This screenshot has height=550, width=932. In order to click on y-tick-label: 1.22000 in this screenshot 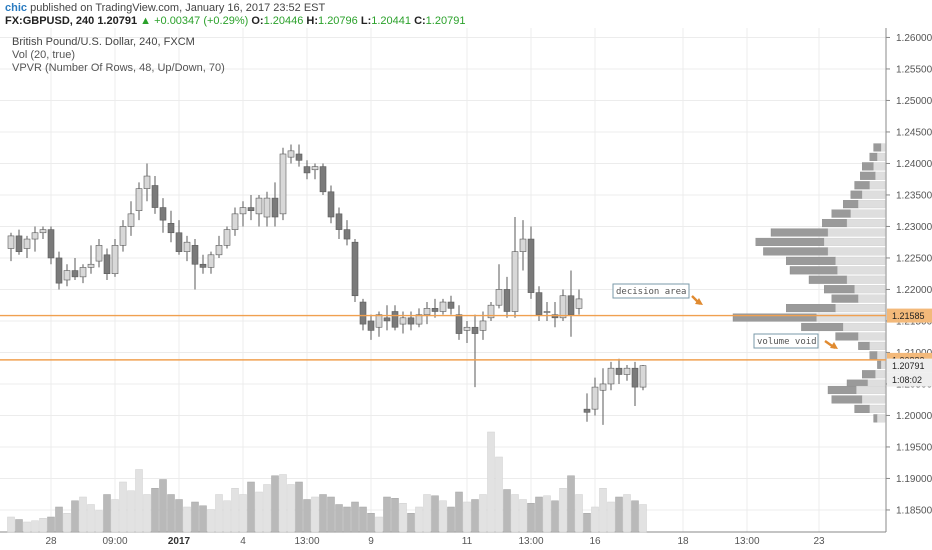, I will do `click(914, 290)`.